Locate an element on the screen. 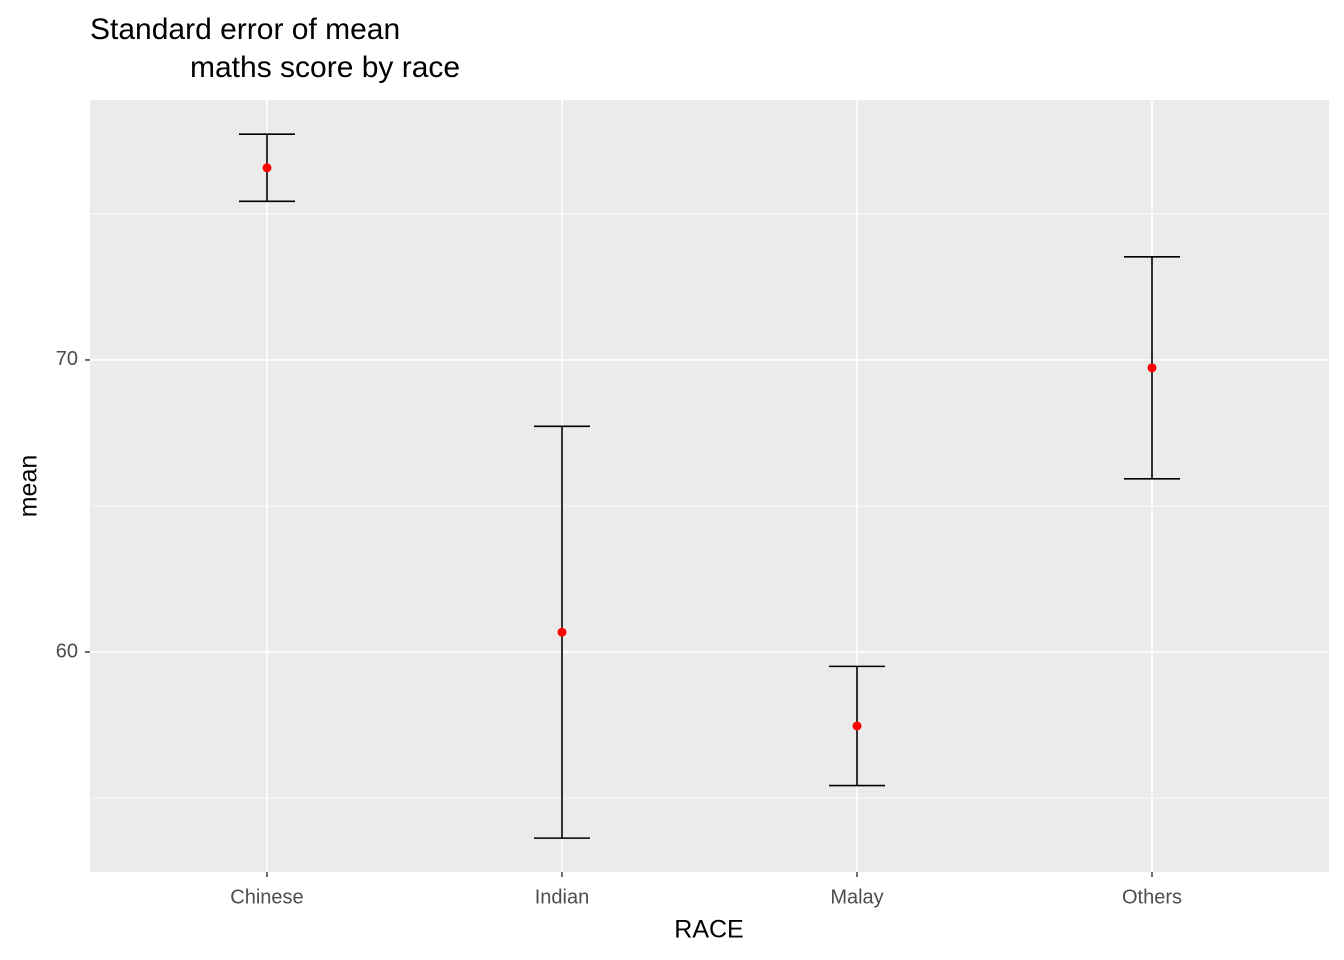 The image size is (1344, 960). x-axis-title: RACE is located at coordinates (708, 930).